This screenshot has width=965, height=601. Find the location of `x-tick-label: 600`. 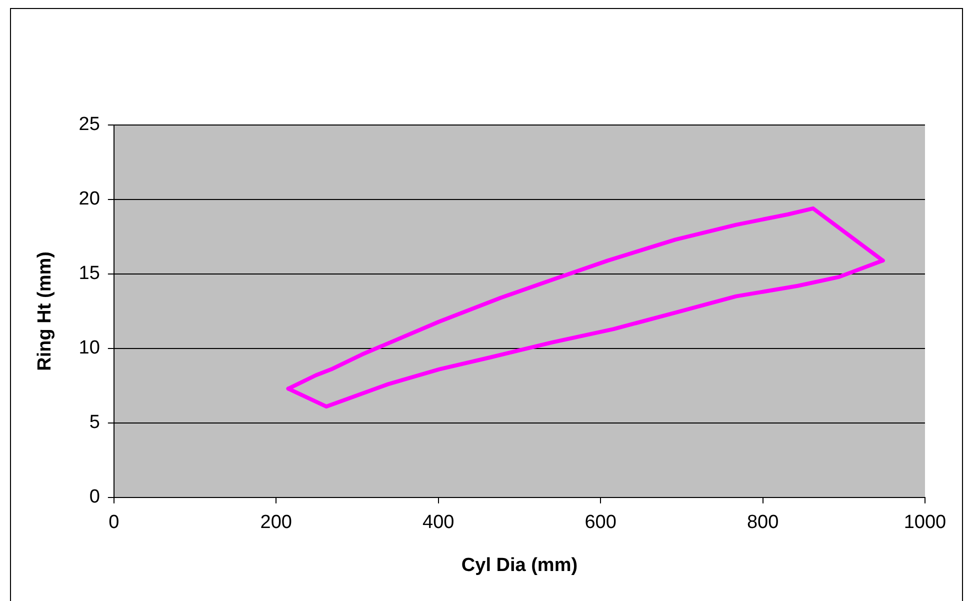

x-tick-label: 600 is located at coordinates (600, 523).